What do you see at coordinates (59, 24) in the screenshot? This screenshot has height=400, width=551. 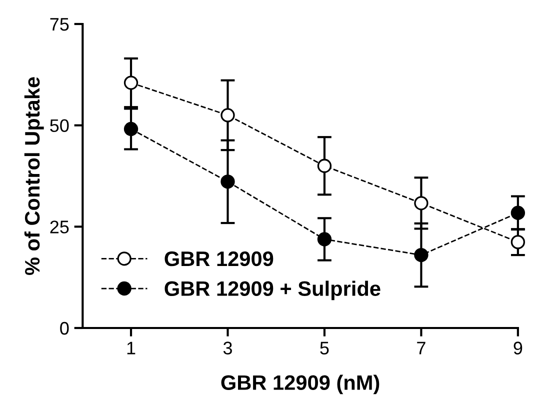 I see `y-tick-label: 75` at bounding box center [59, 24].